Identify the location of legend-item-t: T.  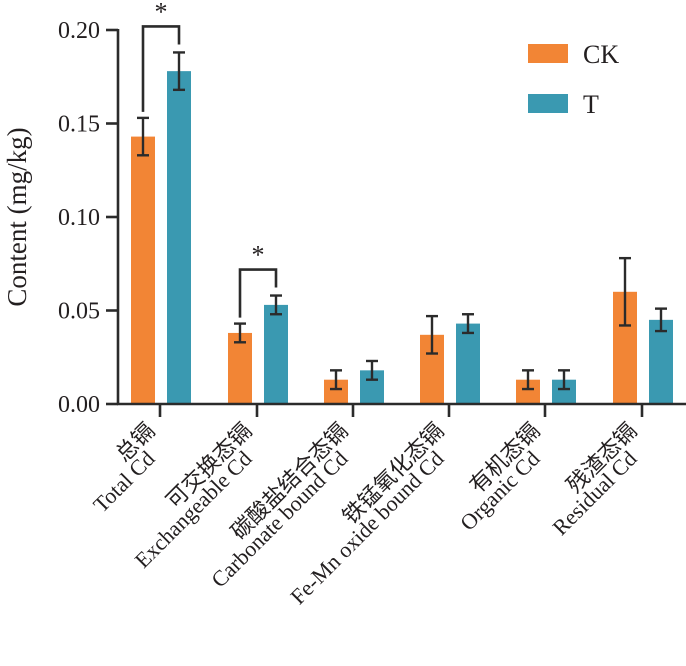
(563, 104).